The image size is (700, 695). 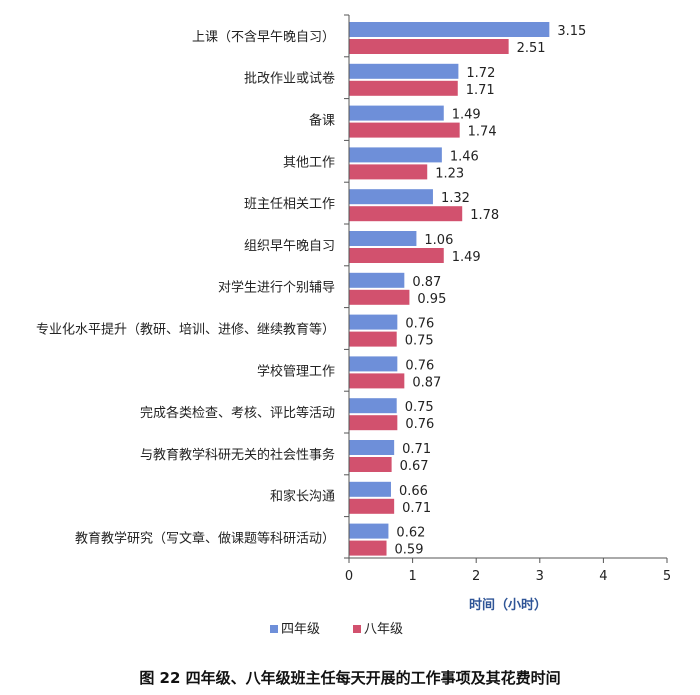 I want to click on legend-label-eight-grade: 八年级, so click(x=383, y=629).